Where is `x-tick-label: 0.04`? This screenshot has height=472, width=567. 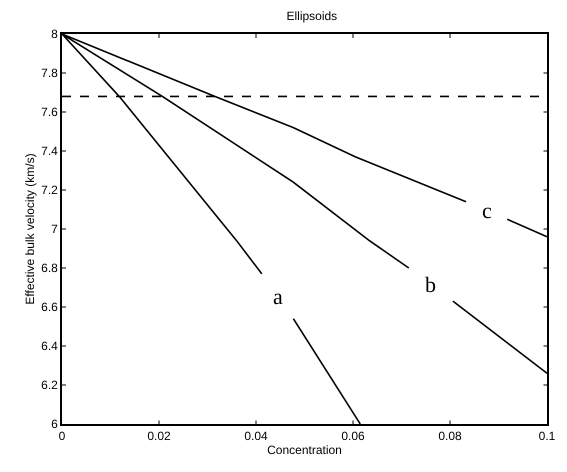 x-tick-label: 0.04 is located at coordinates (256, 436).